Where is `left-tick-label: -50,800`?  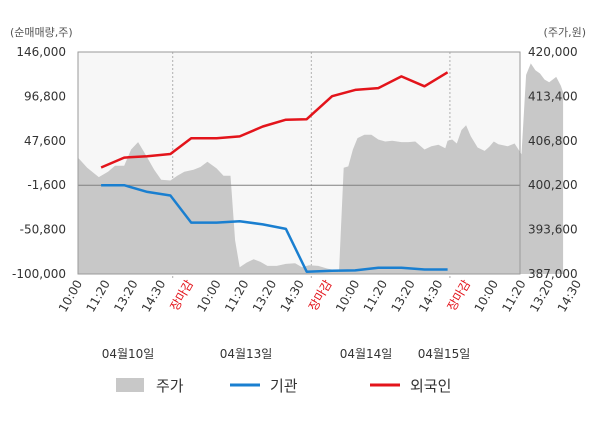
left-tick-label: -50,800 is located at coordinates (43, 230).